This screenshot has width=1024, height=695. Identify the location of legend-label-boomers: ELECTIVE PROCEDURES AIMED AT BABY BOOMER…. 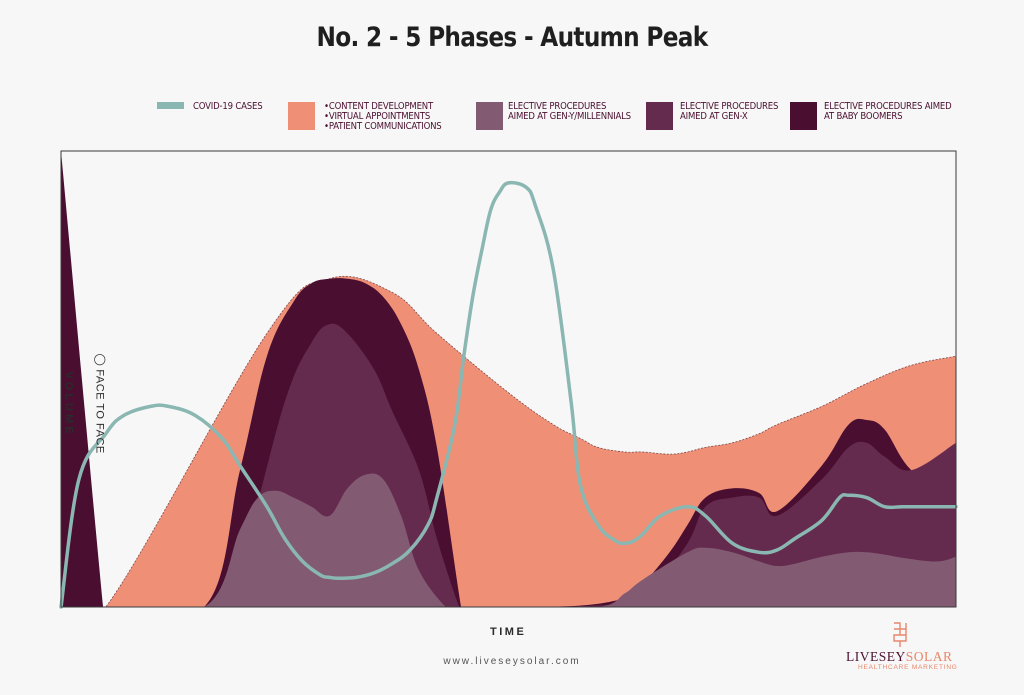
(888, 111).